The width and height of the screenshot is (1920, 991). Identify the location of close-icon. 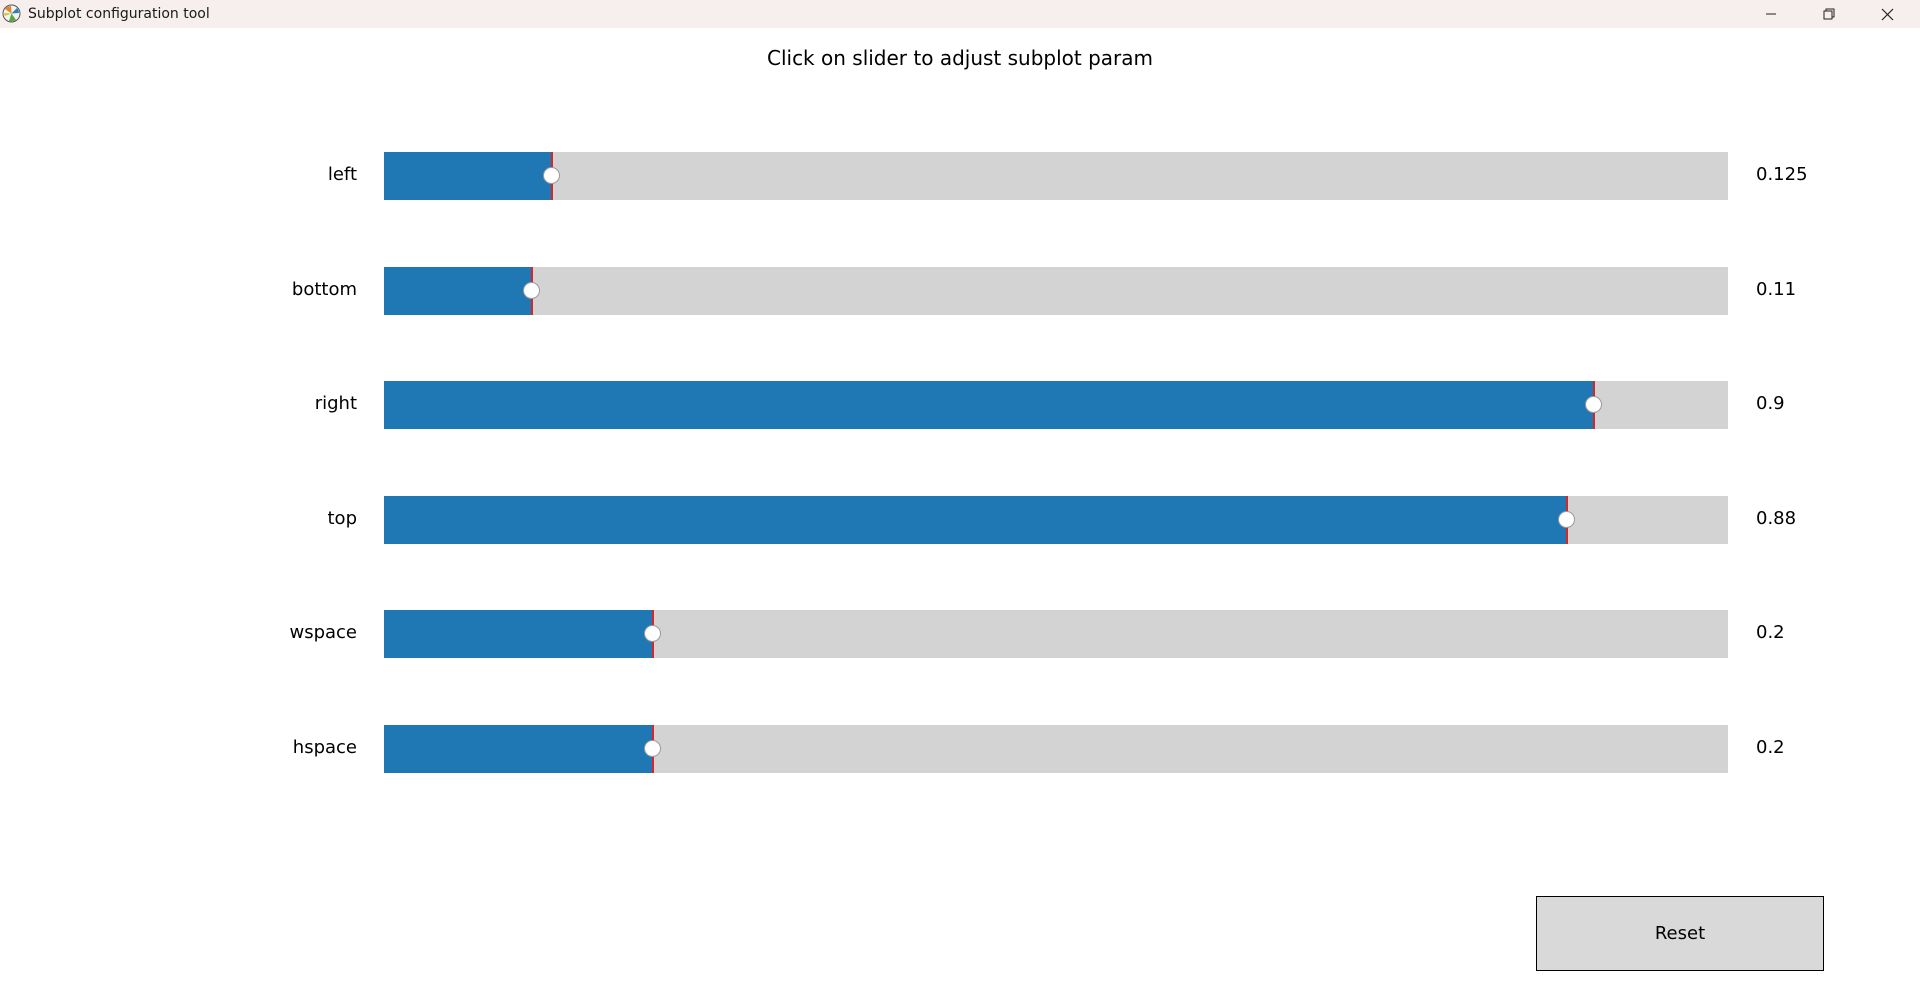
(1887, 14).